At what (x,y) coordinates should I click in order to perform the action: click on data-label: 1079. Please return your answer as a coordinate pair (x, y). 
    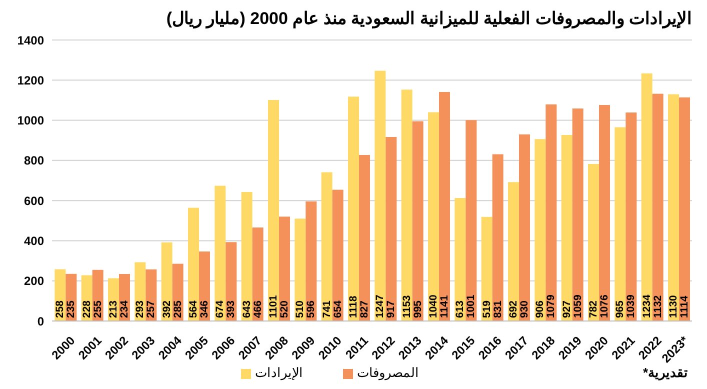
    Looking at the image, I should click on (551, 306).